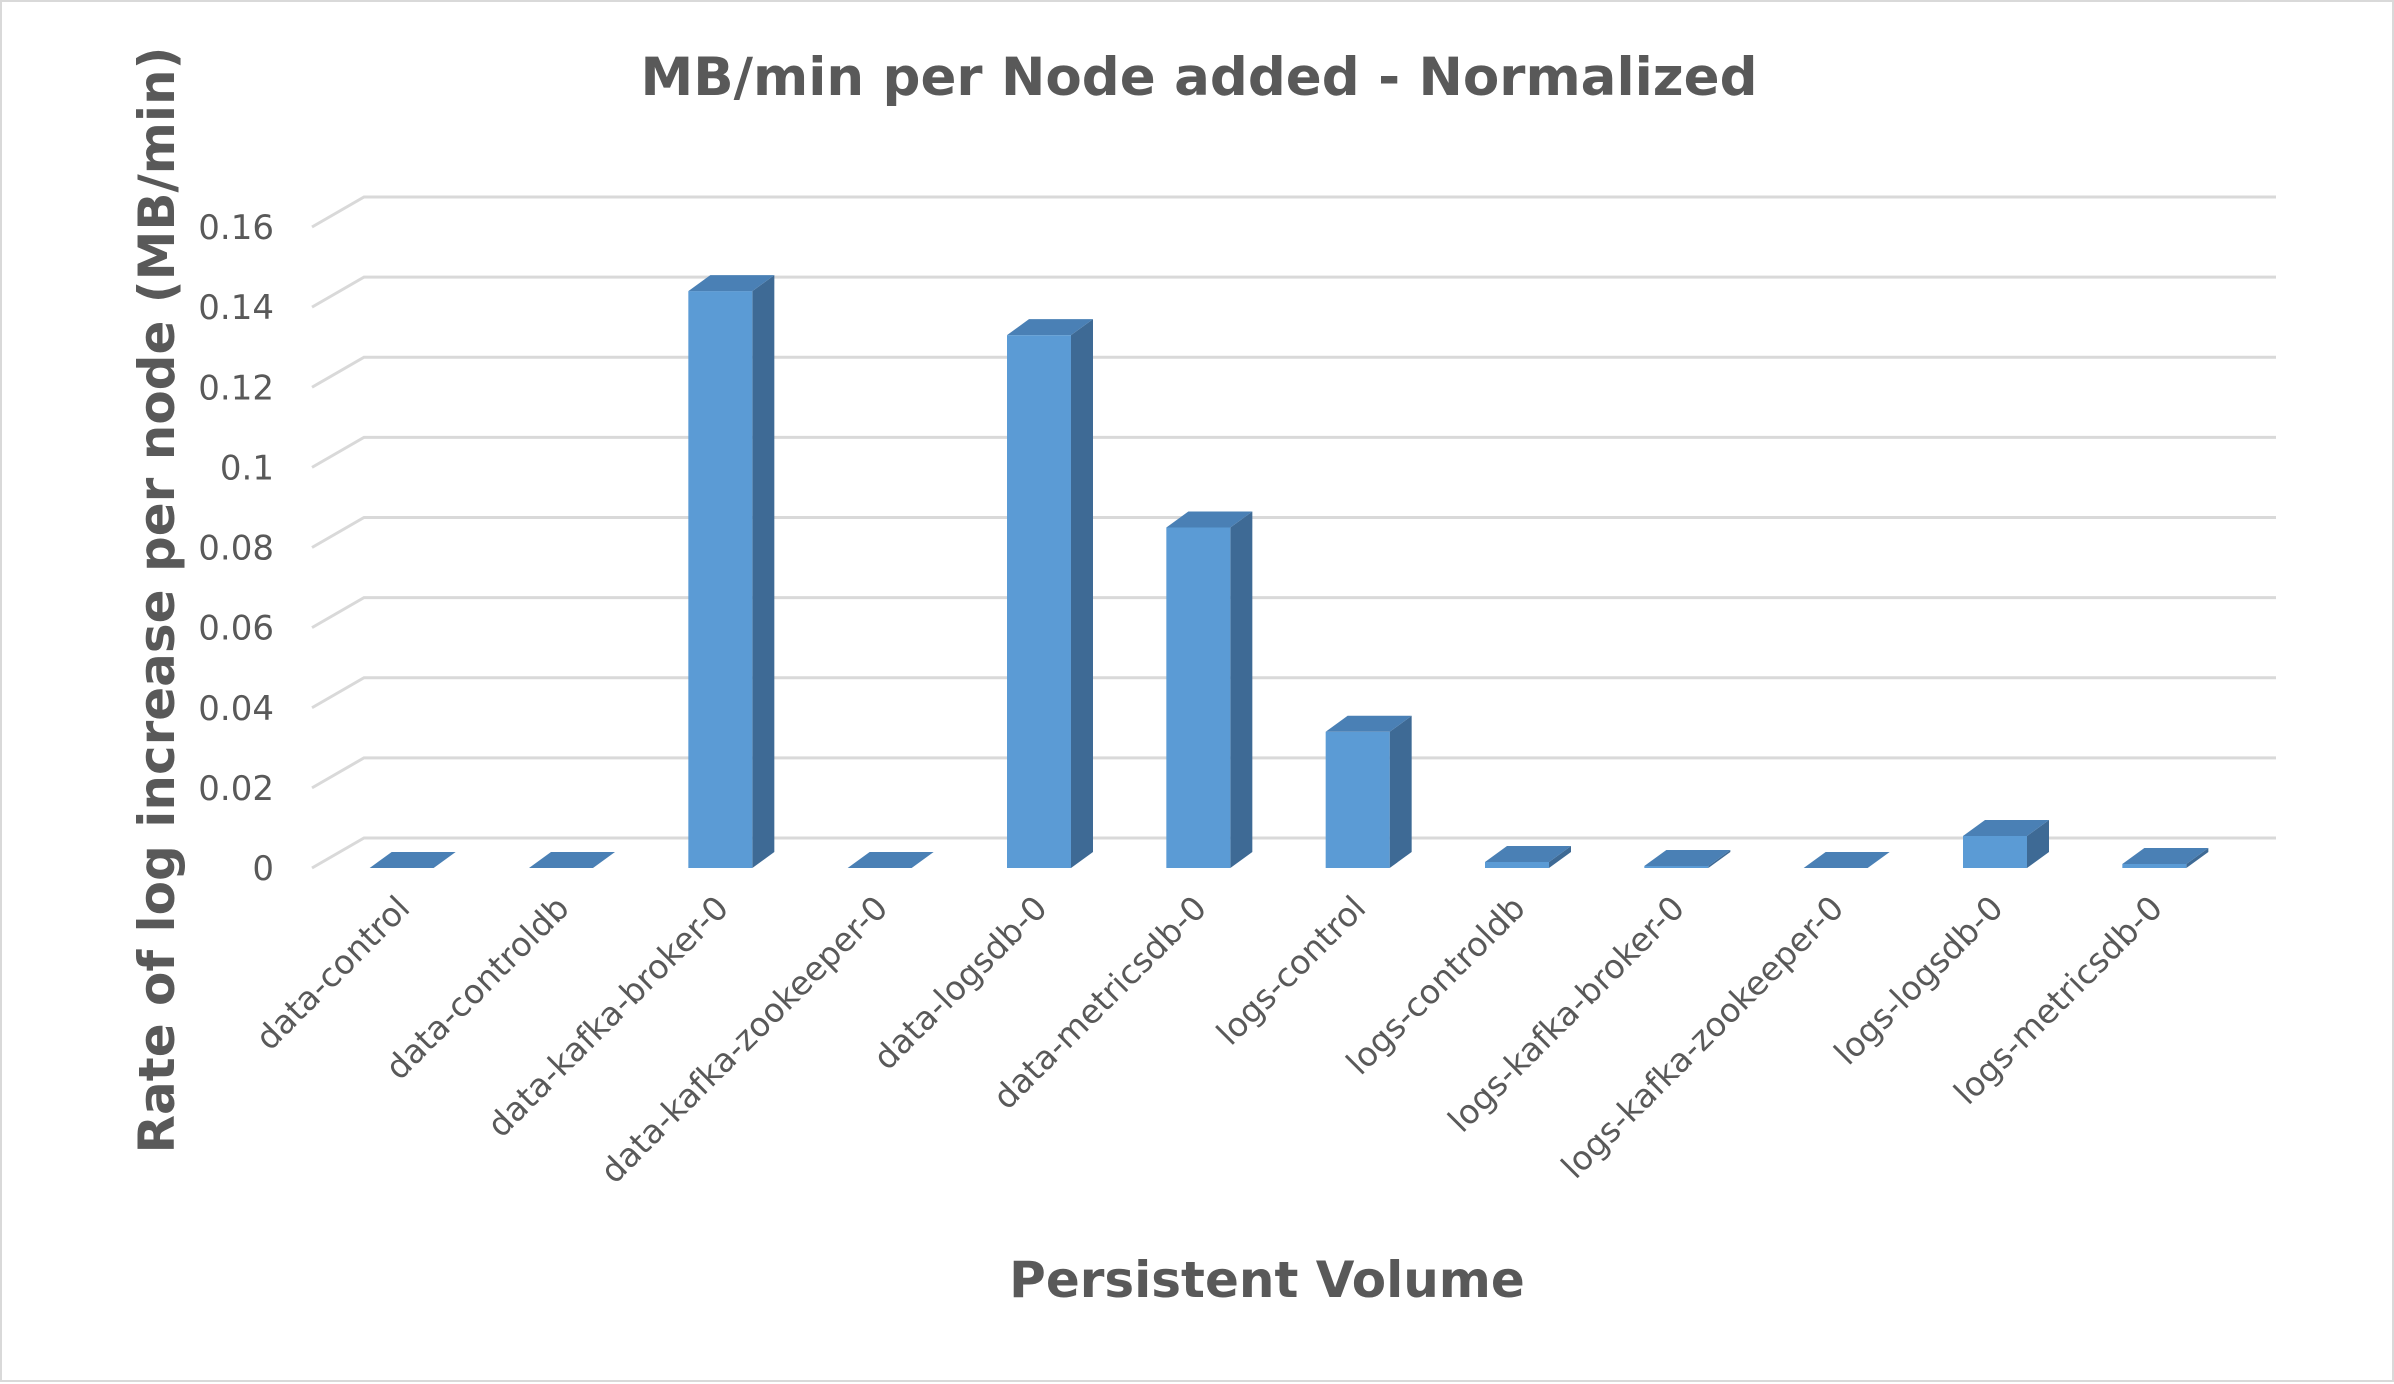 The image size is (2394, 1384). Describe the element at coordinates (236, 629) in the screenshot. I see `y-tick-label: 0.06` at that location.